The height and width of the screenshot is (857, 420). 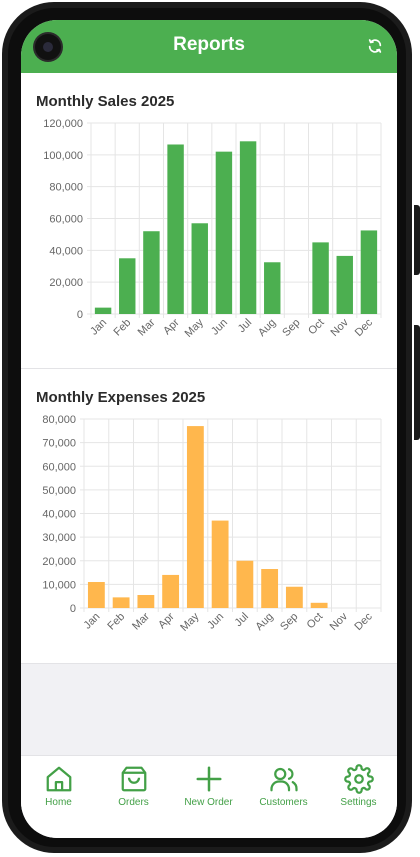 I want to click on sales-y-tick: 20,000, so click(x=66, y=283).